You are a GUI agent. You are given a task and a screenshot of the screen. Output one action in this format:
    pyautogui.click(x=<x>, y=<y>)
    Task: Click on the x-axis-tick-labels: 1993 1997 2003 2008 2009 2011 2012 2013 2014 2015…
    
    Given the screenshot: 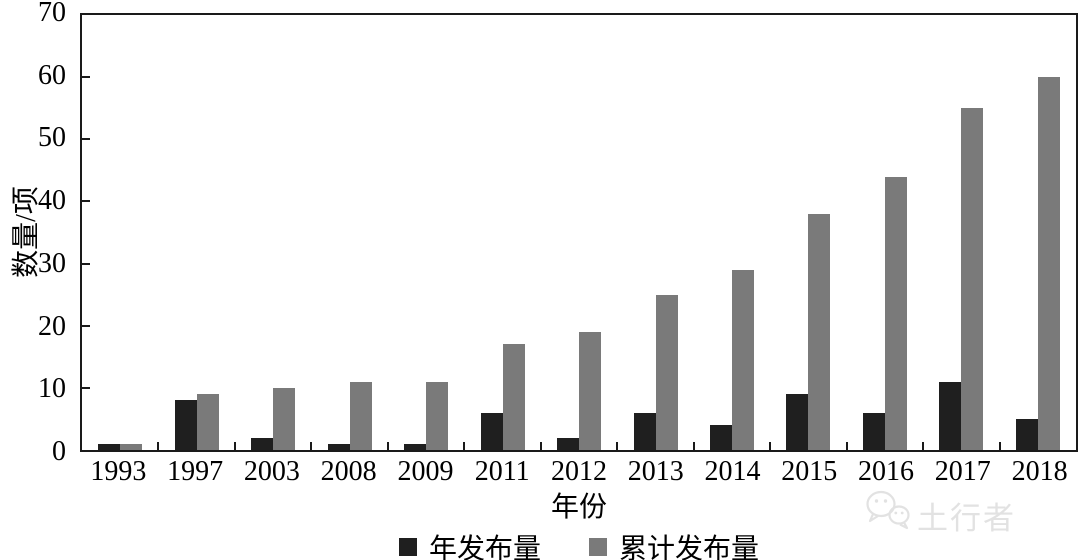 What is the action you would take?
    pyautogui.click(x=579, y=472)
    